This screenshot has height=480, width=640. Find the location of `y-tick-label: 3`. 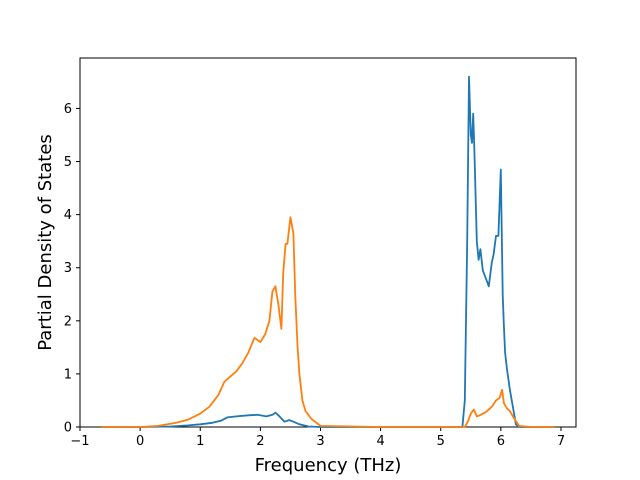

y-tick-label: 3 is located at coordinates (68, 268).